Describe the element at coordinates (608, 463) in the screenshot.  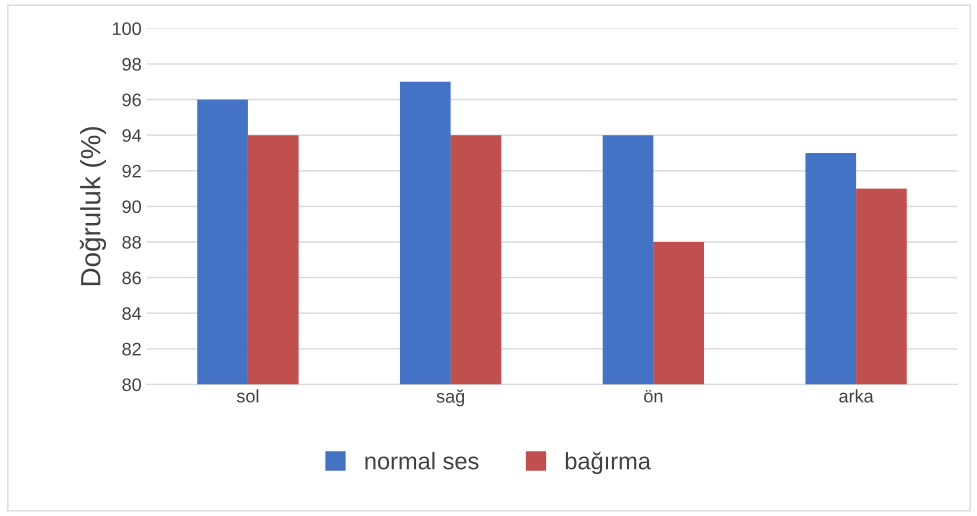
I see `legend-label: bağırma` at that location.